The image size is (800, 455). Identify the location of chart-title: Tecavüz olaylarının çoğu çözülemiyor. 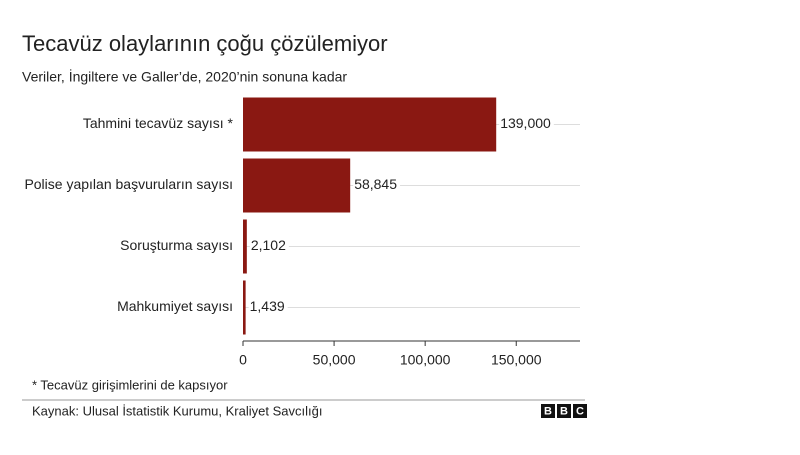
(205, 43).